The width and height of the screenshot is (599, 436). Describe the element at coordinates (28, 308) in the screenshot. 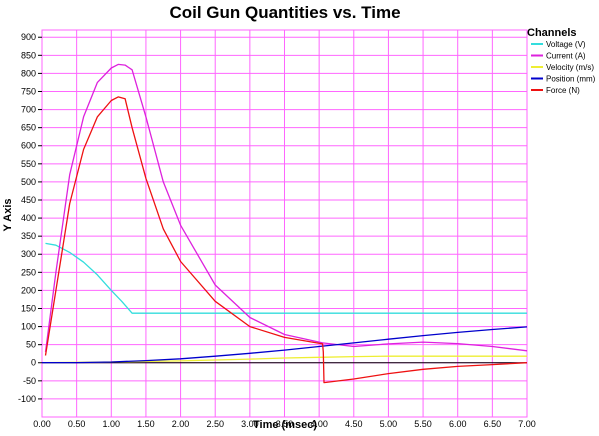

I see `y-tick-label: 150` at that location.